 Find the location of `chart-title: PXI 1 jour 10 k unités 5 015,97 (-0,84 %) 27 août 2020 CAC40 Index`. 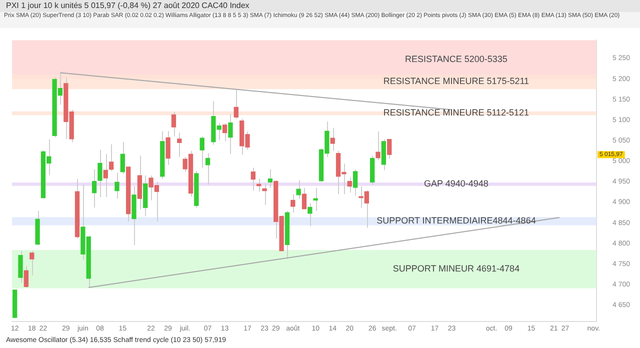

chart-title: PXI 1 jour 10 k unités 5 015,97 (-0,84 %) 27 août 2020 CAC40 Index is located at coordinates (320, 6).